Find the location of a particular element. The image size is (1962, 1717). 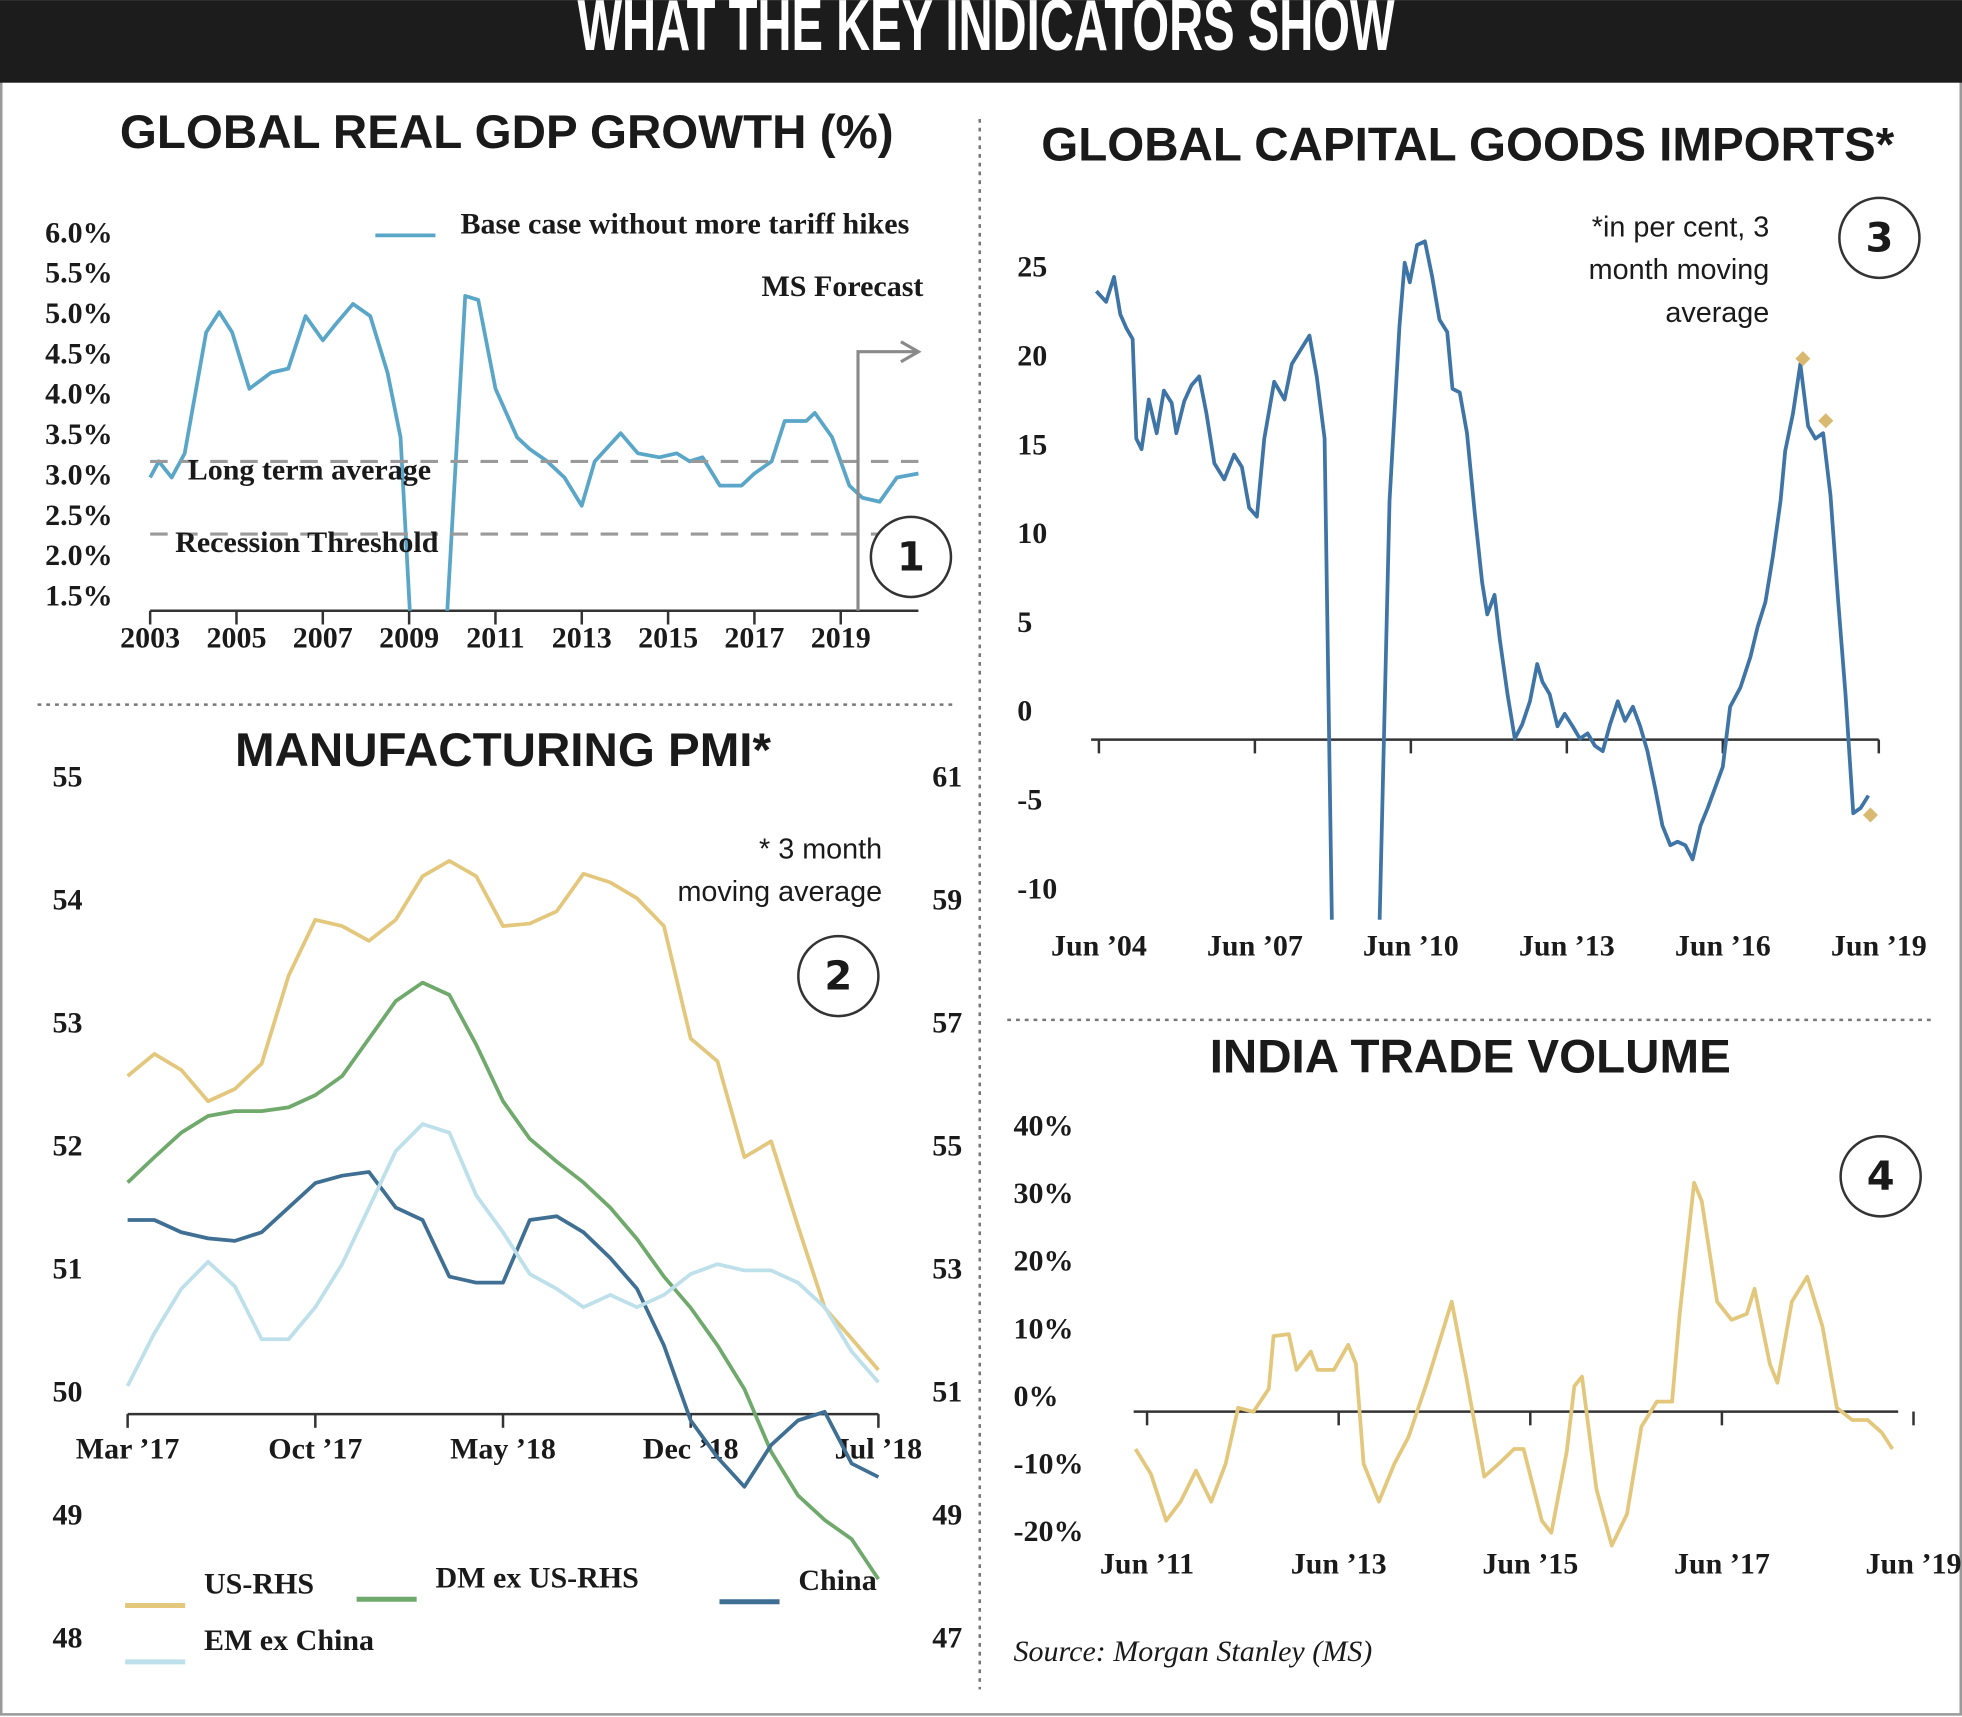

y-tick-label: 25 is located at coordinates (1032, 267).